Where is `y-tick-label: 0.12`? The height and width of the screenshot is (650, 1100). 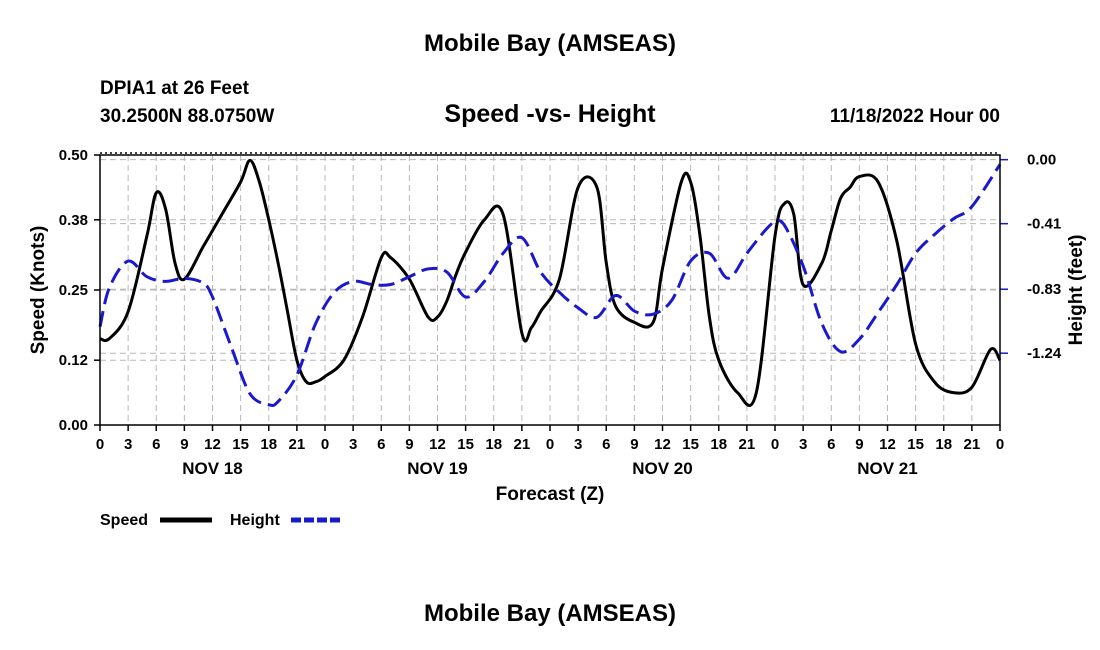
y-tick-label: 0.12 is located at coordinates (73, 360).